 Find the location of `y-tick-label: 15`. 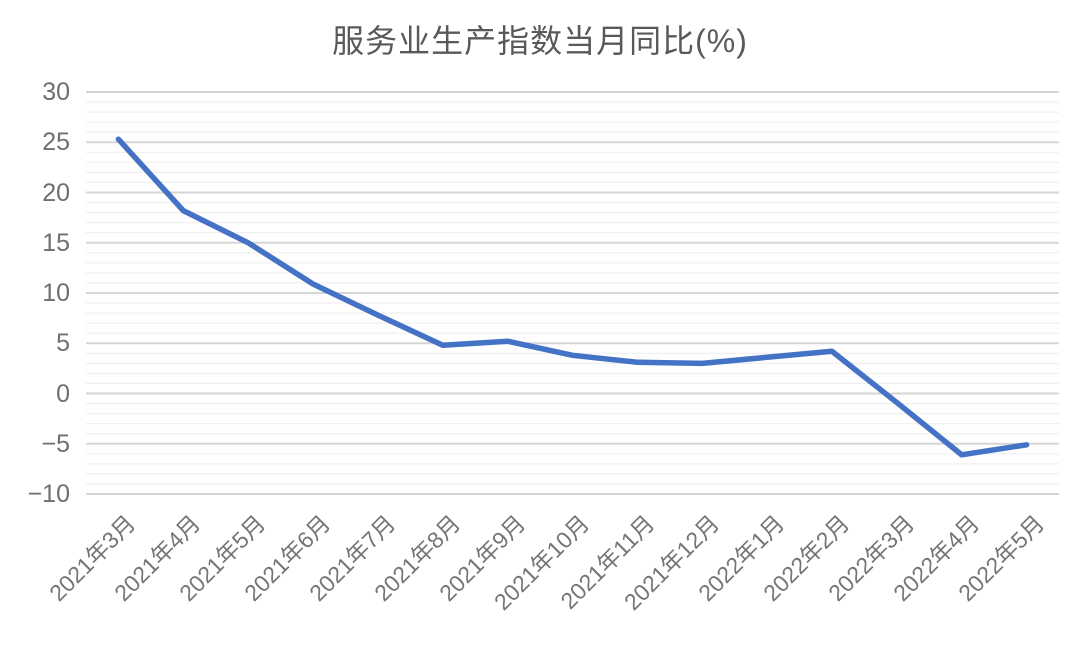

y-tick-label: 15 is located at coordinates (56, 243).